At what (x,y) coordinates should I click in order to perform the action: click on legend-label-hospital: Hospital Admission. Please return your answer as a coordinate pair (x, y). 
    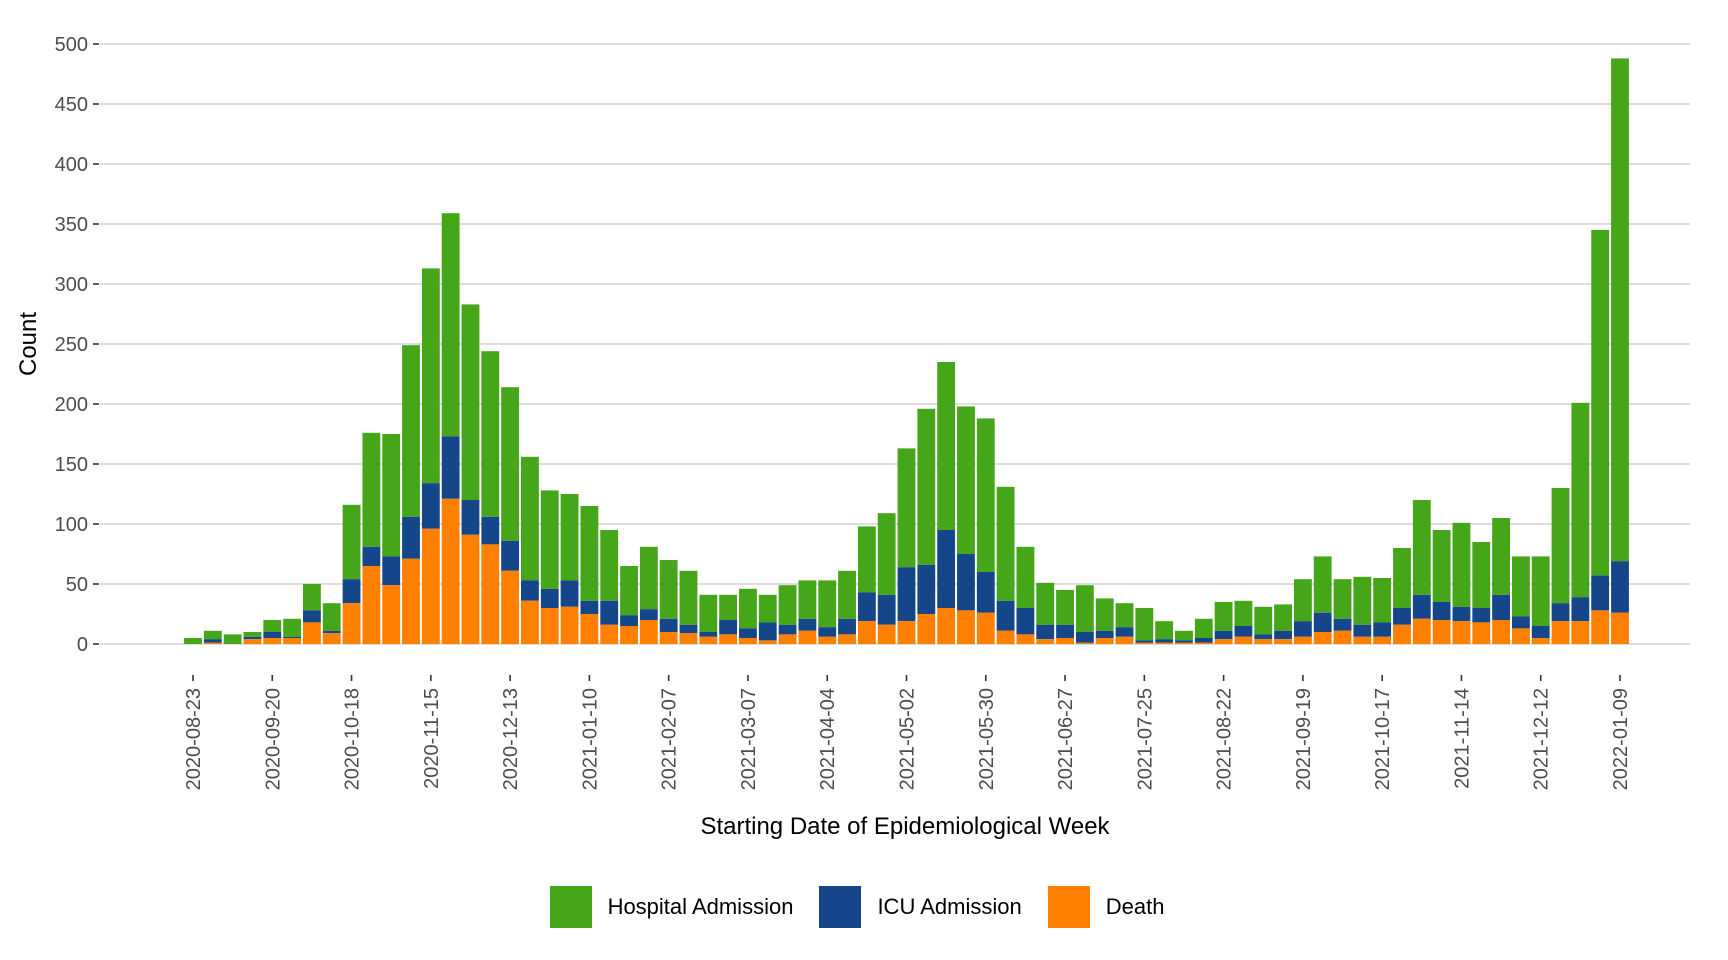
    Looking at the image, I should click on (700, 906).